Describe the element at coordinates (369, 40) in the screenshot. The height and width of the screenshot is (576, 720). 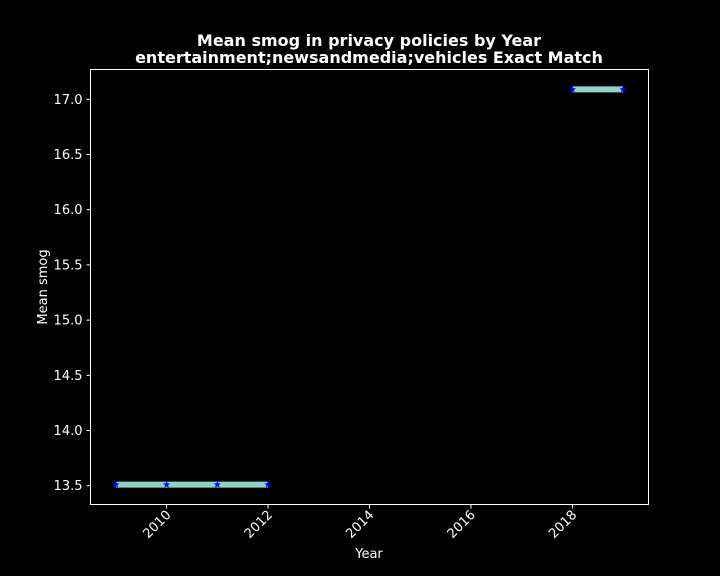
I see `chart-title: Mean smog in privacy policies by Year` at that location.